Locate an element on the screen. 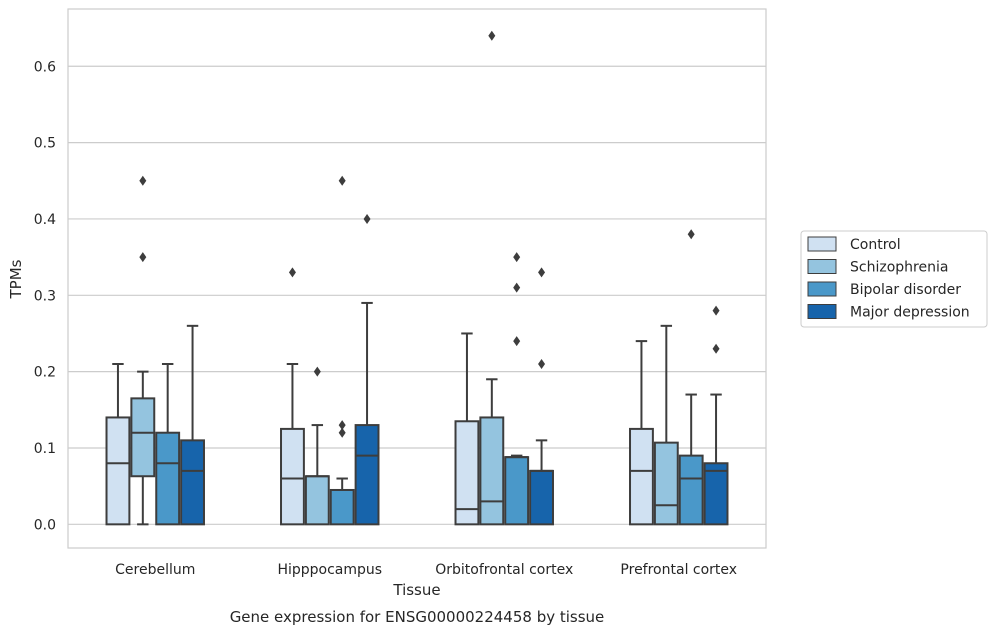 The height and width of the screenshot is (634, 997). y-tick-label: 0.5 is located at coordinates (45, 144).